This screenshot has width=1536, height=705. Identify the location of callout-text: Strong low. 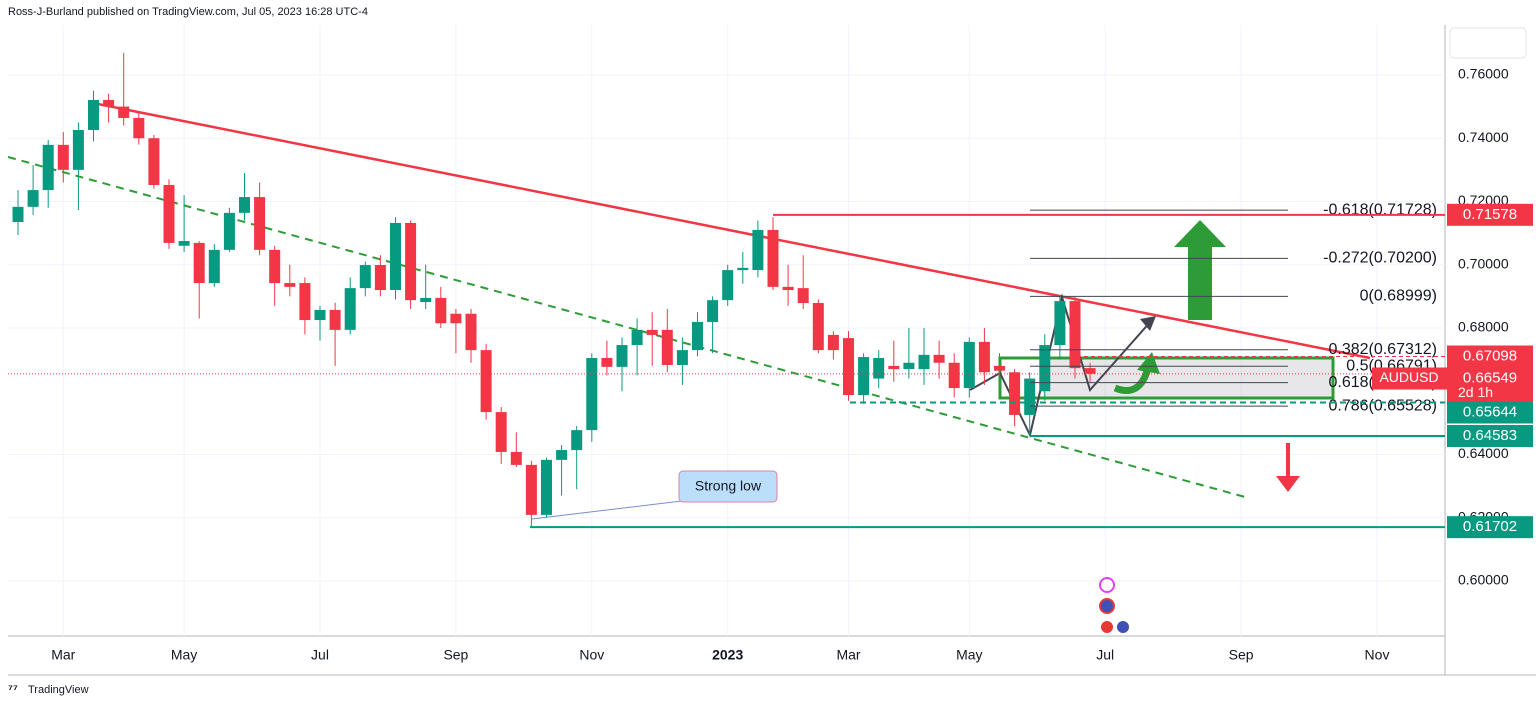
(728, 486).